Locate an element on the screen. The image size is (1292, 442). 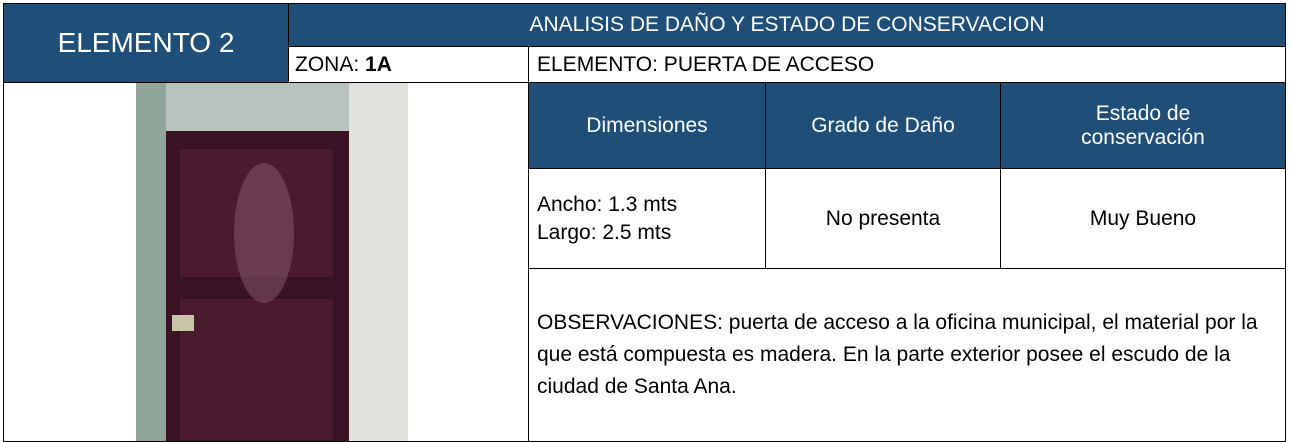
zona-label: ZONA: is located at coordinates (327, 64).